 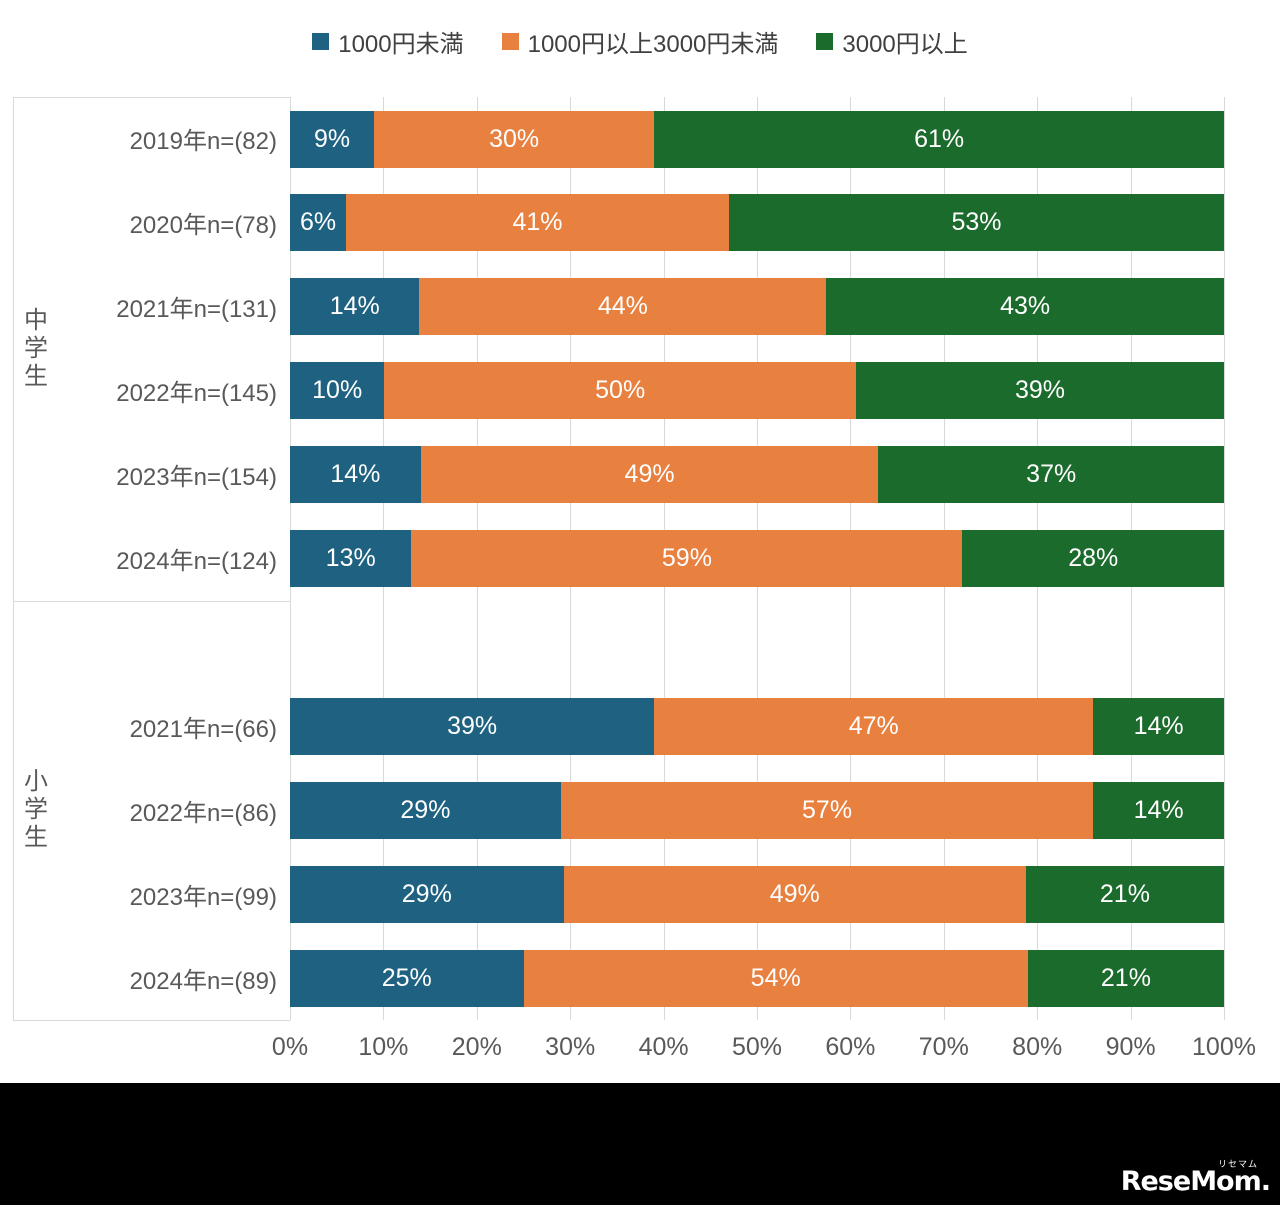 I want to click on logo-sub-text: リセマム, so click(x=1237, y=1164).